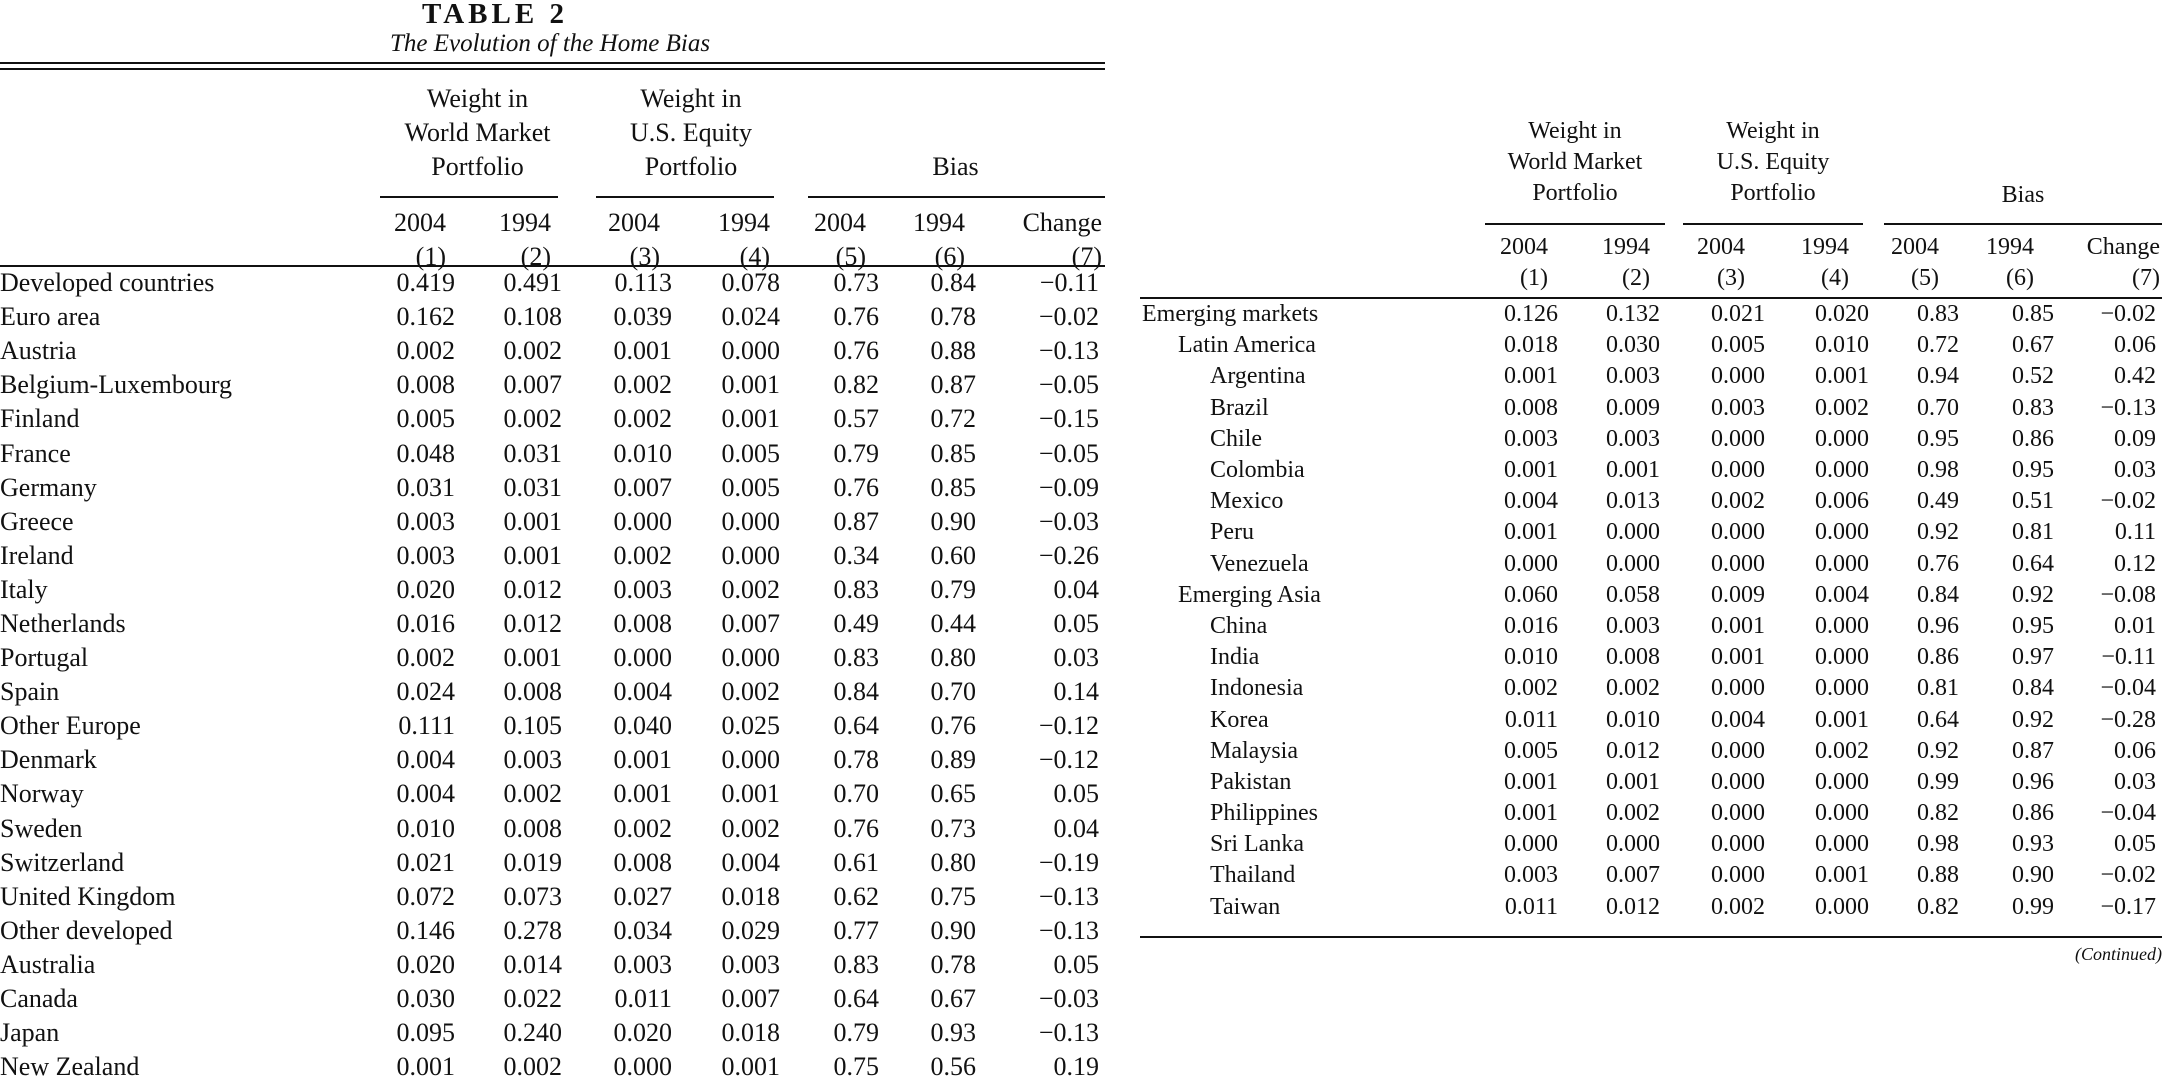  What do you see at coordinates (495, 15) in the screenshot?
I see `table-label: TABLE 2` at bounding box center [495, 15].